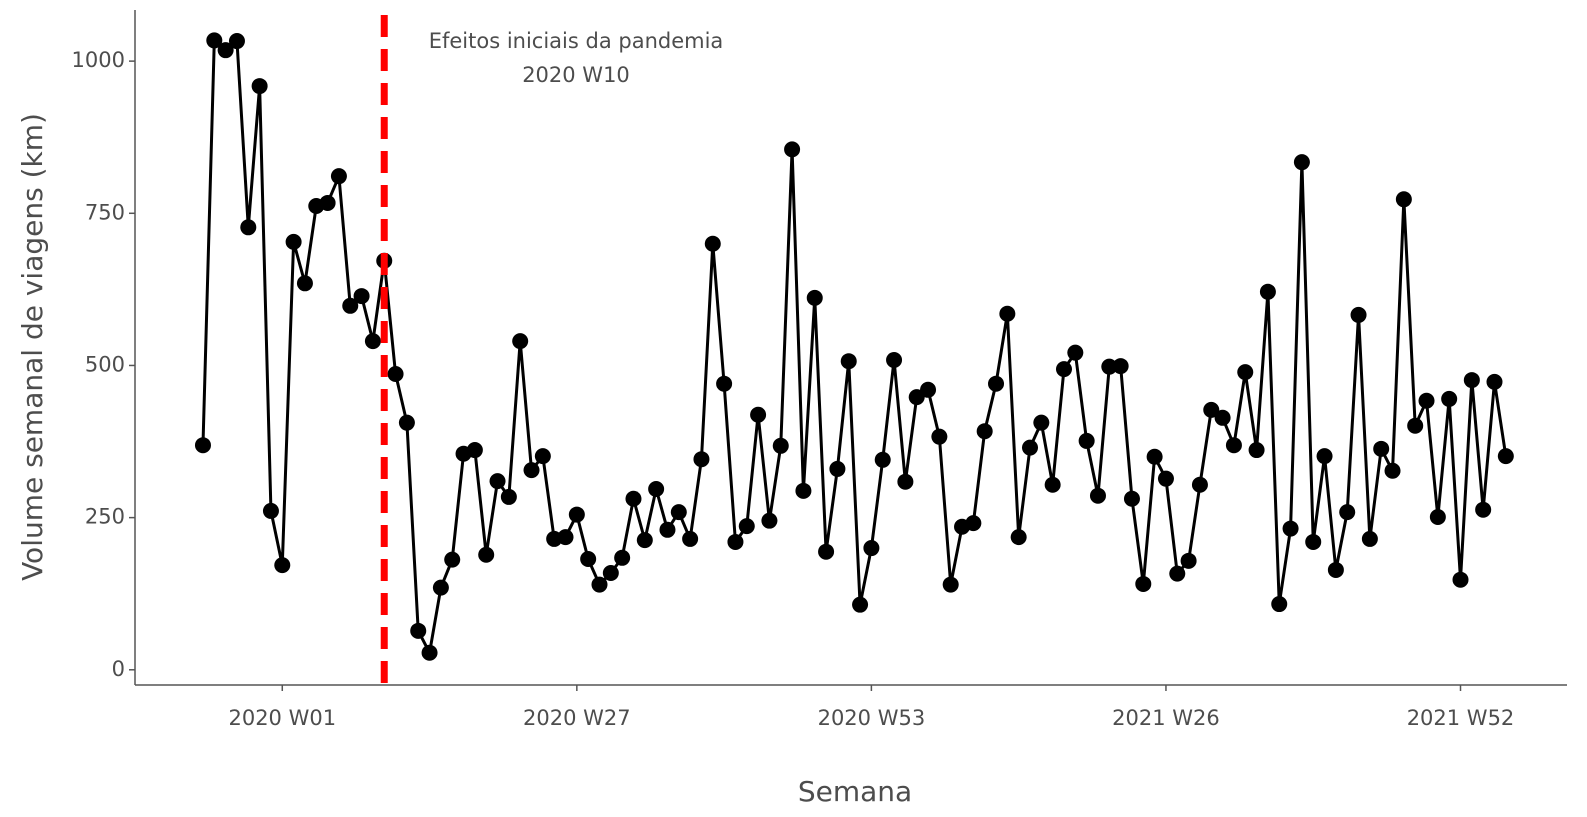 The image size is (1587, 817). I want to click on x-tick-label: 2020 W27, so click(577, 718).